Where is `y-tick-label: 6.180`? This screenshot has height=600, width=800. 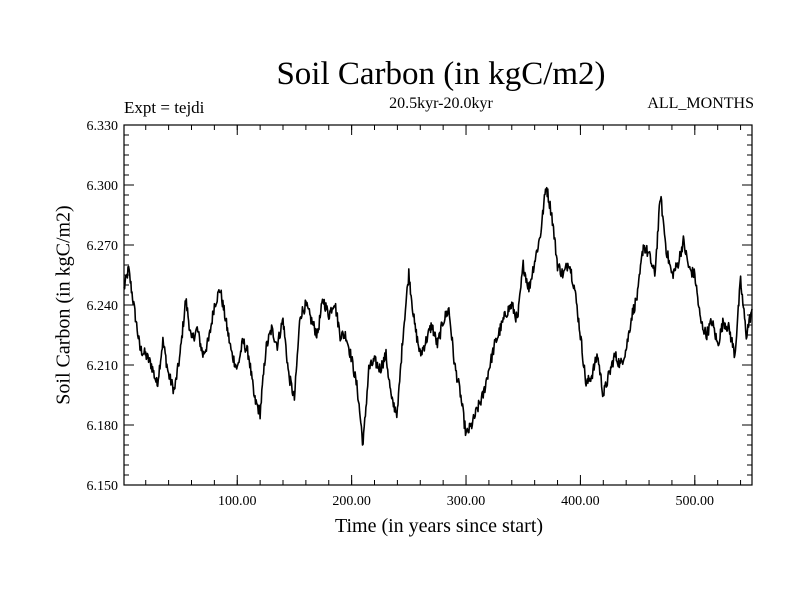
y-tick-label: 6.180 is located at coordinates (103, 426).